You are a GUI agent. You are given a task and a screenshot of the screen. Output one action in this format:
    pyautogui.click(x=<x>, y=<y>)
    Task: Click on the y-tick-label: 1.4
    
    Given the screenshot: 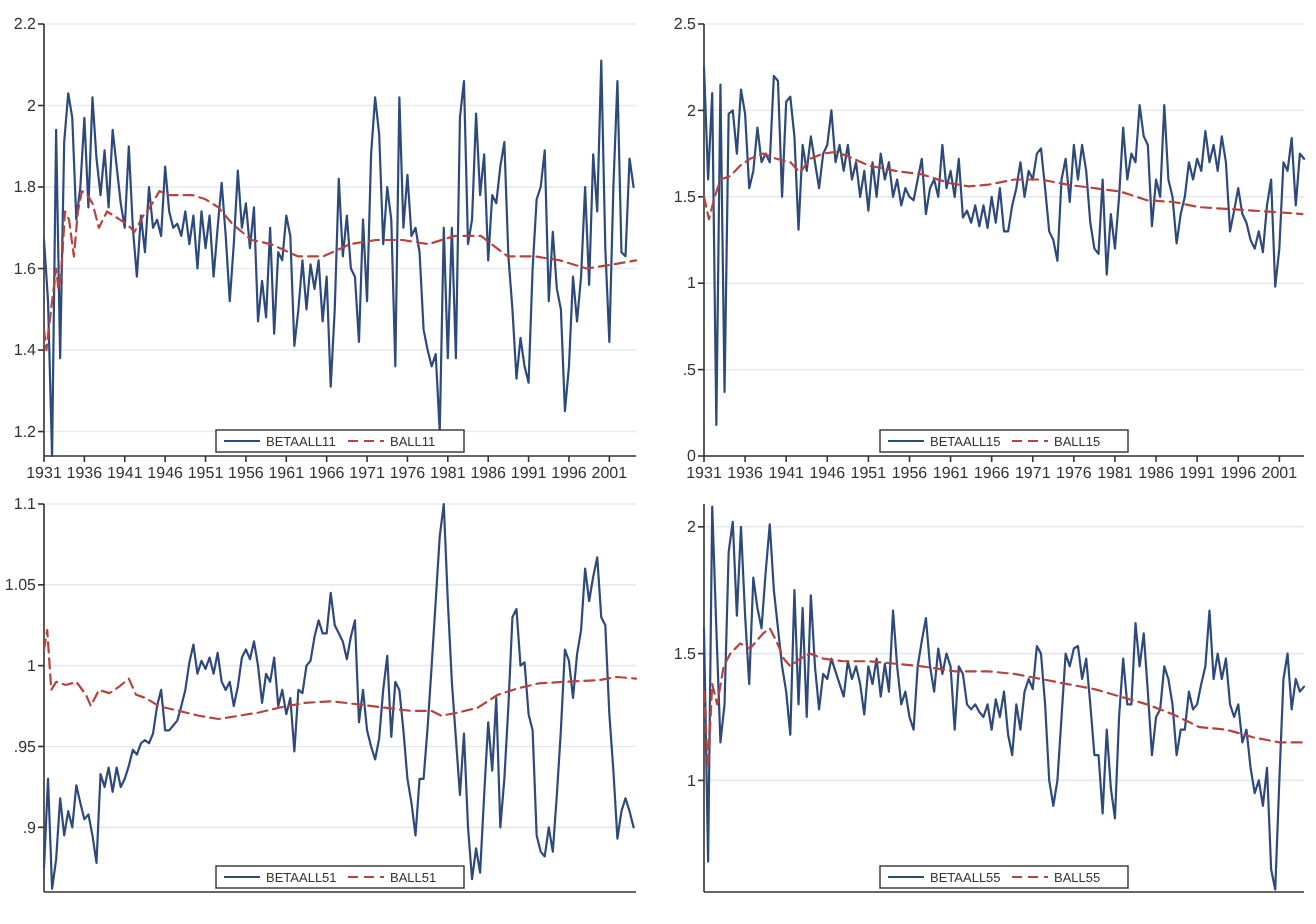 What is the action you would take?
    pyautogui.click(x=25, y=350)
    